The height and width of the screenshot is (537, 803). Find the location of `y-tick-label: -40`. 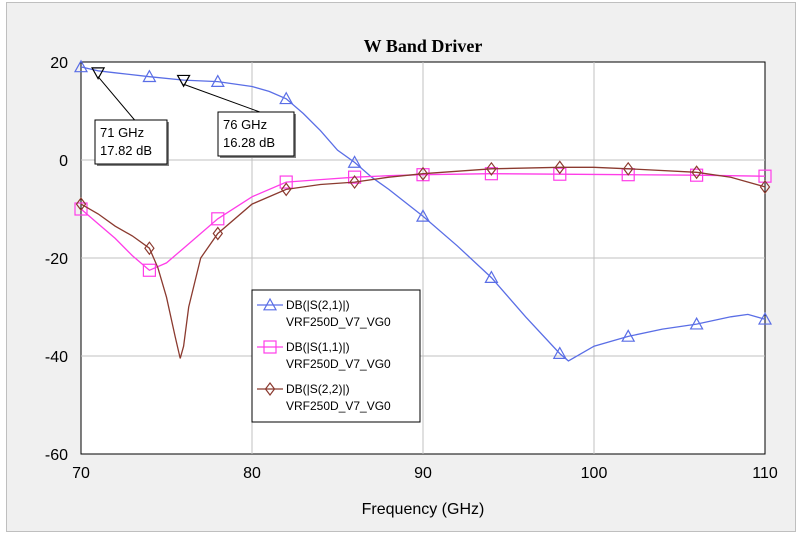

y-tick-label: -40 is located at coordinates (56, 357).